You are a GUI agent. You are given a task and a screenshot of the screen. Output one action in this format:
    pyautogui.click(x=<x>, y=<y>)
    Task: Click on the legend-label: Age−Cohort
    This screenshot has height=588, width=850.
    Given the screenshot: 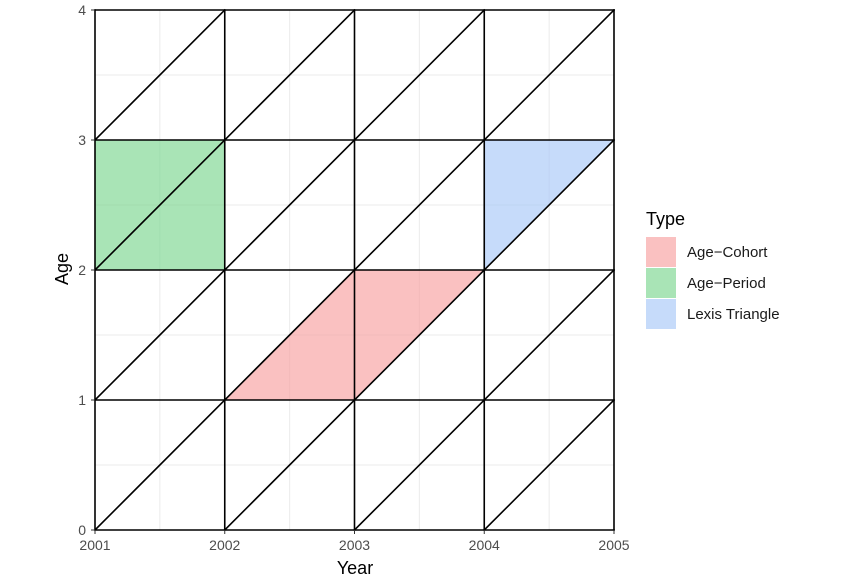 What is the action you would take?
    pyautogui.click(x=727, y=252)
    